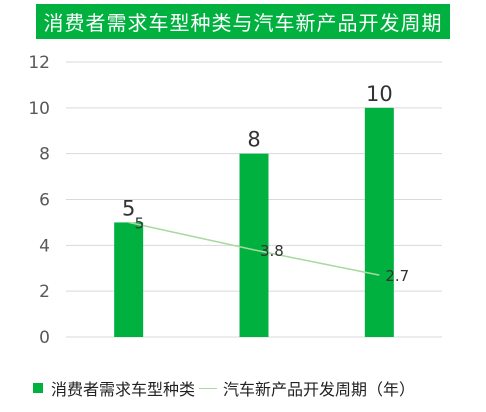  Describe the element at coordinates (39, 63) in the screenshot. I see `y-tick-label: 12` at that location.